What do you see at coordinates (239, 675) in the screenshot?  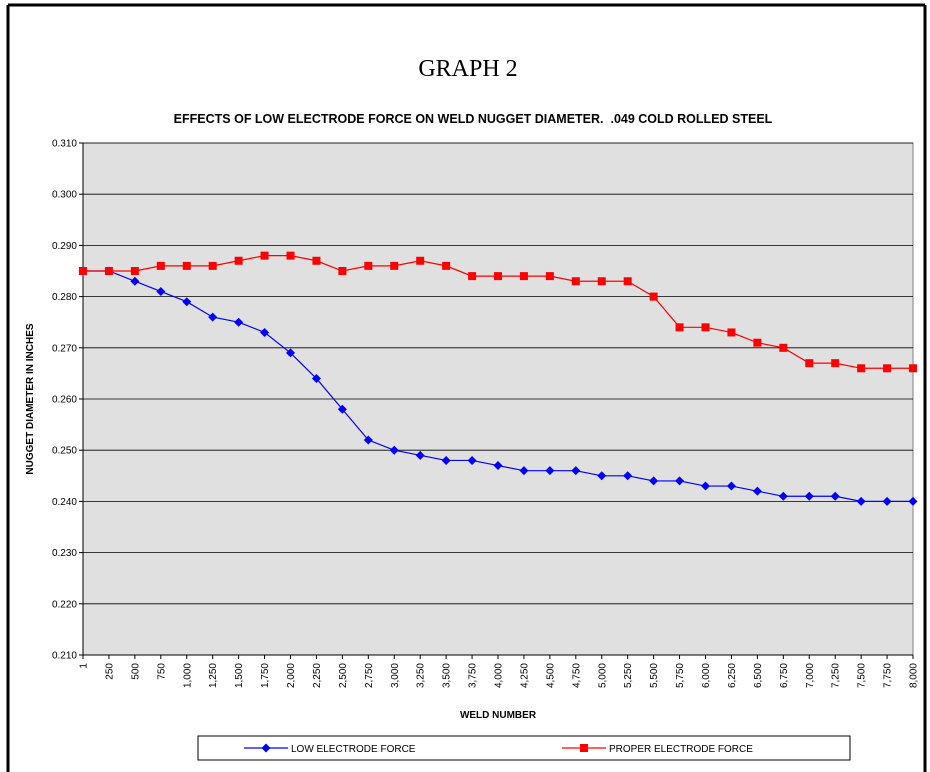 I see `x-tick-label: 1,500` at bounding box center [239, 675].